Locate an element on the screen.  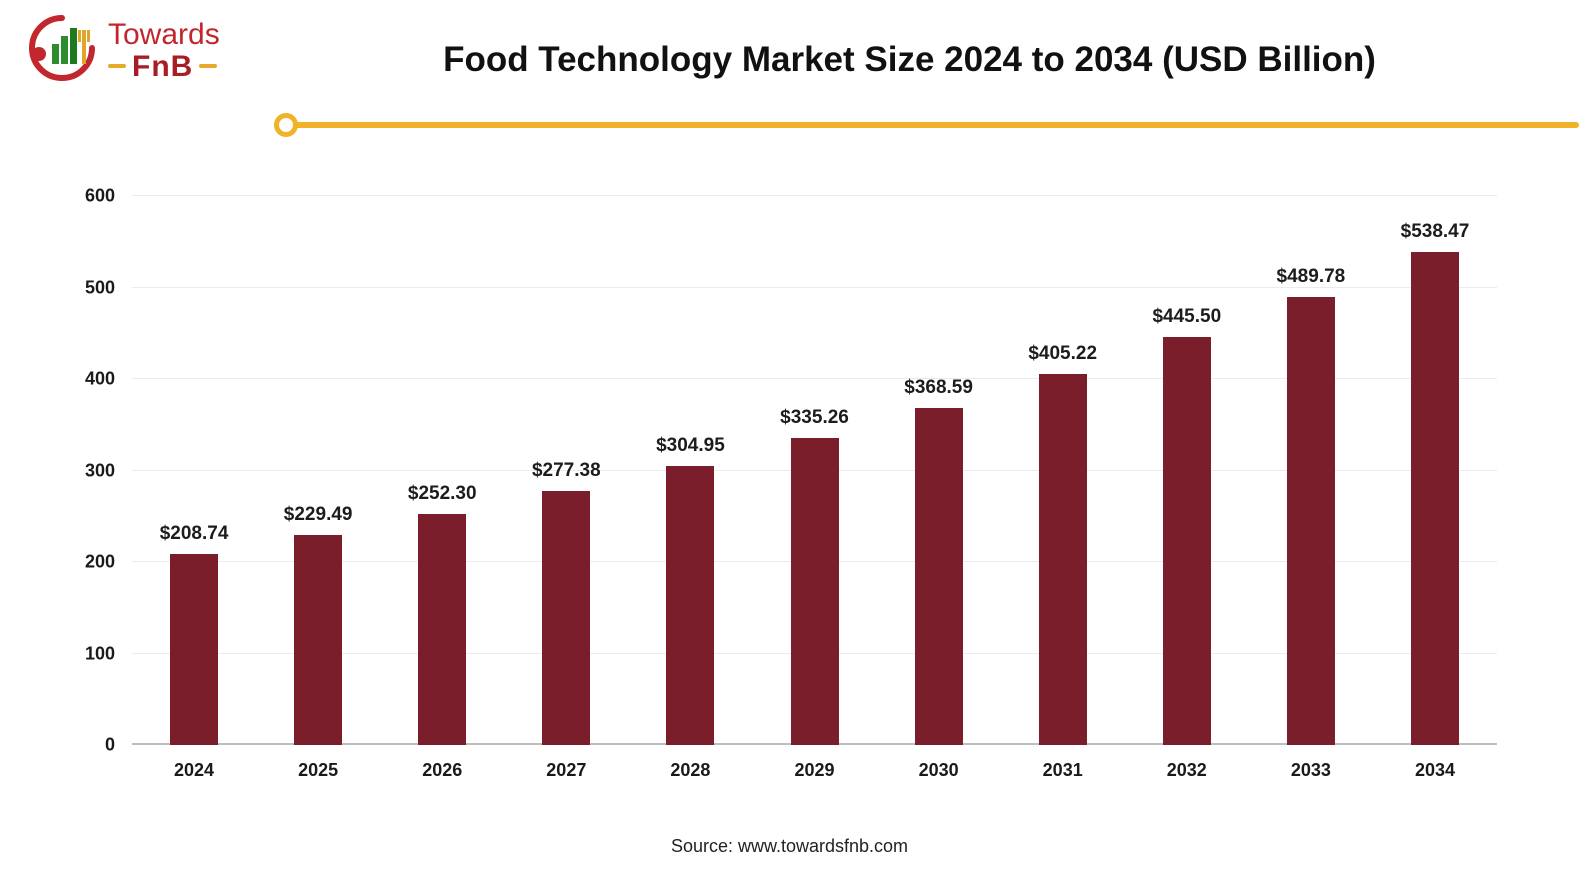
x-axis-label: 2032 is located at coordinates (1186, 770).